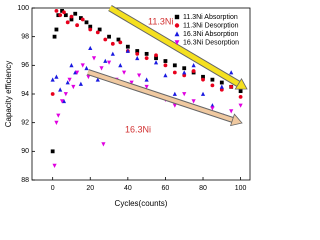  I want to click on y-tick-label: 100, so click(23, 8).